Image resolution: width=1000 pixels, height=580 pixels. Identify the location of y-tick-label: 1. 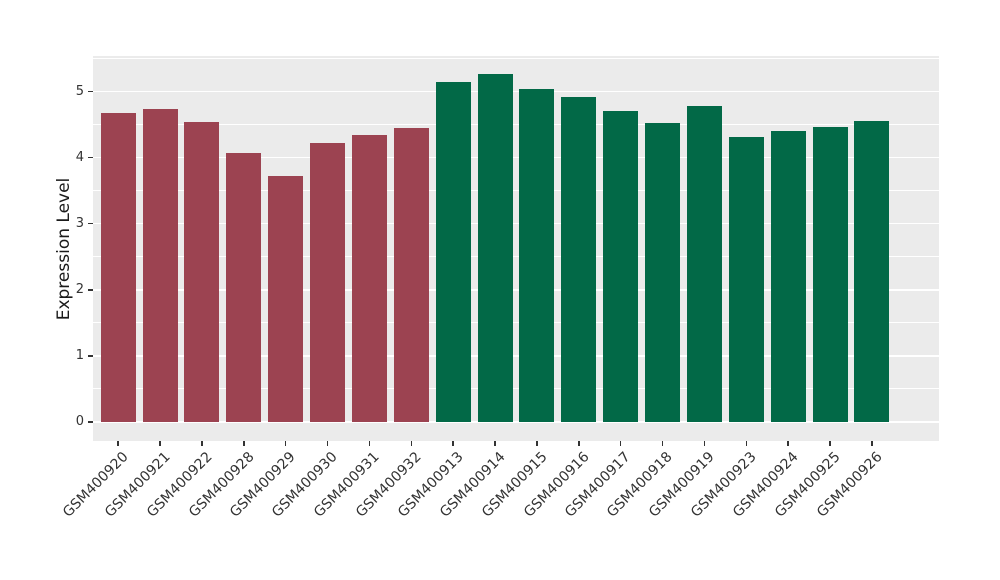
(79, 355).